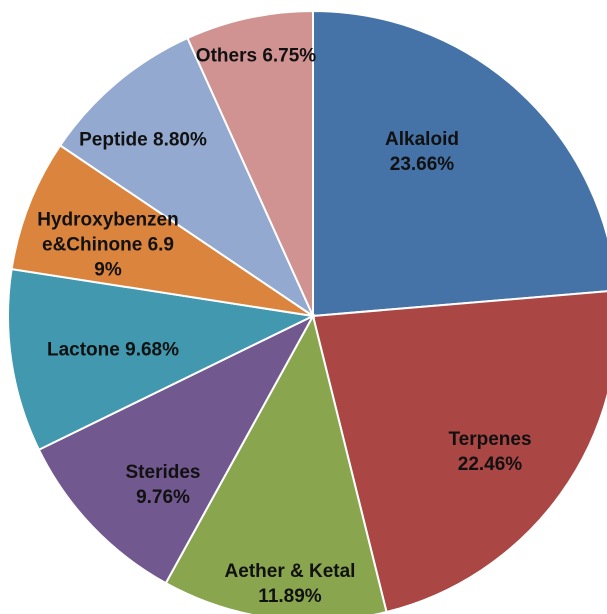 This screenshot has height=614, width=607. What do you see at coordinates (163, 497) in the screenshot?
I see `value-label: 9.76%` at bounding box center [163, 497].